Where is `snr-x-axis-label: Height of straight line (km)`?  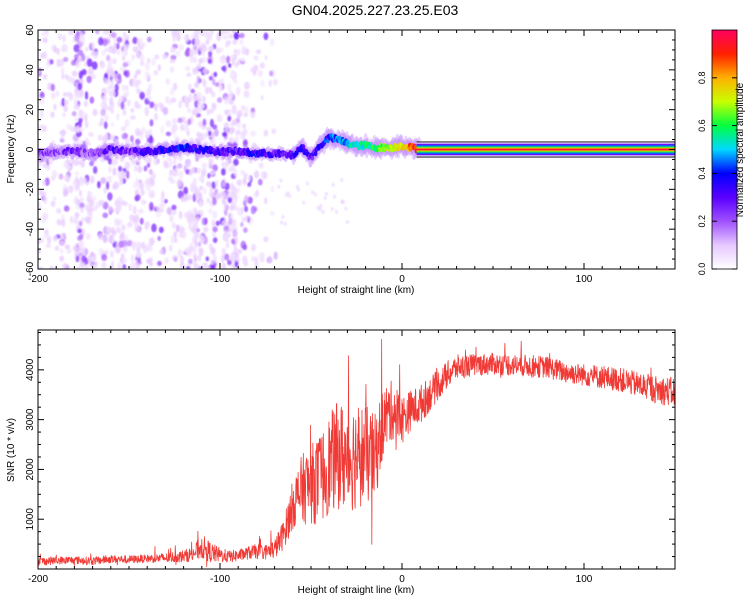
snr-x-axis-label: Height of straight line (km) is located at coordinates (356, 590).